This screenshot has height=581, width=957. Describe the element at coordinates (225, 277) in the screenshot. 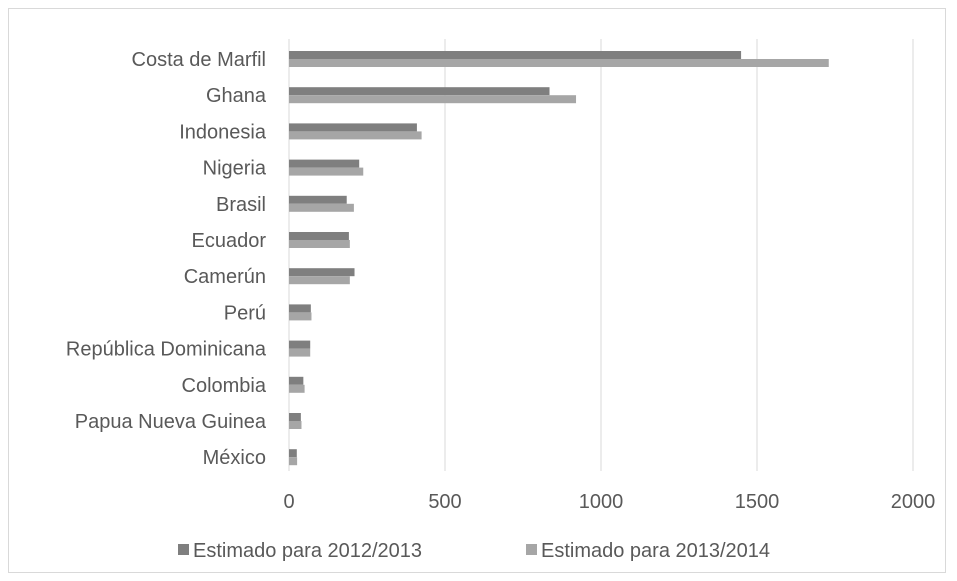

I see `category-label-camerun: Camerún` at that location.